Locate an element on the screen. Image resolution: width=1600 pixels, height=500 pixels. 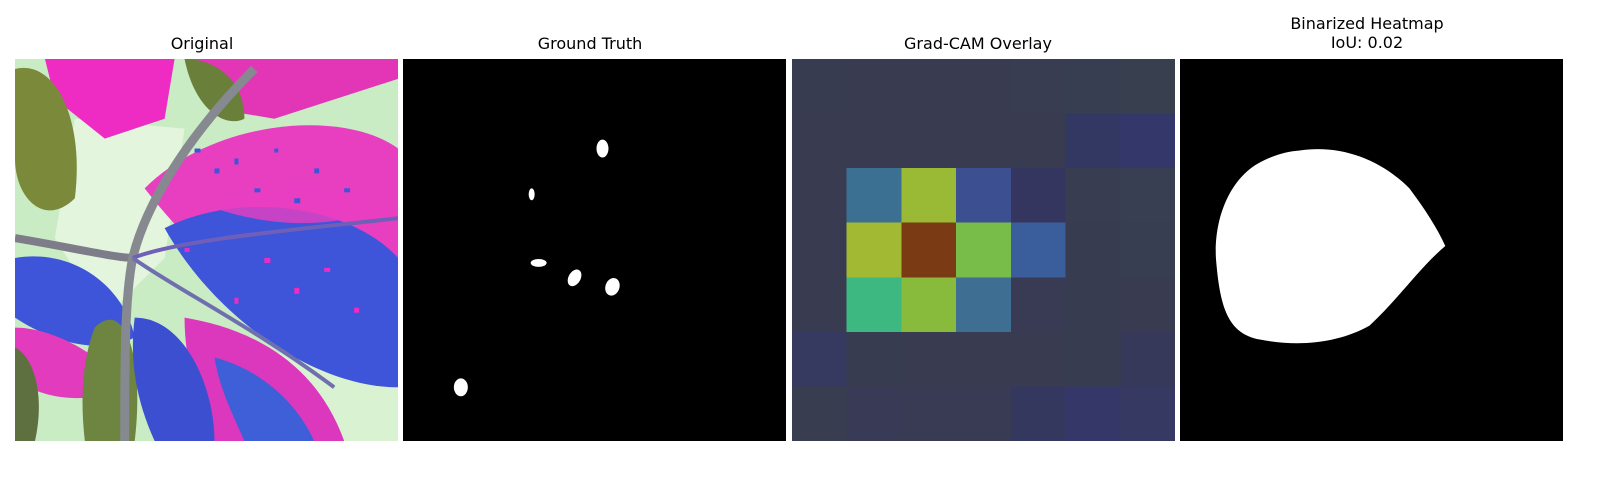
panel-title-ground-truth: Ground Truth is located at coordinates (590, 43).